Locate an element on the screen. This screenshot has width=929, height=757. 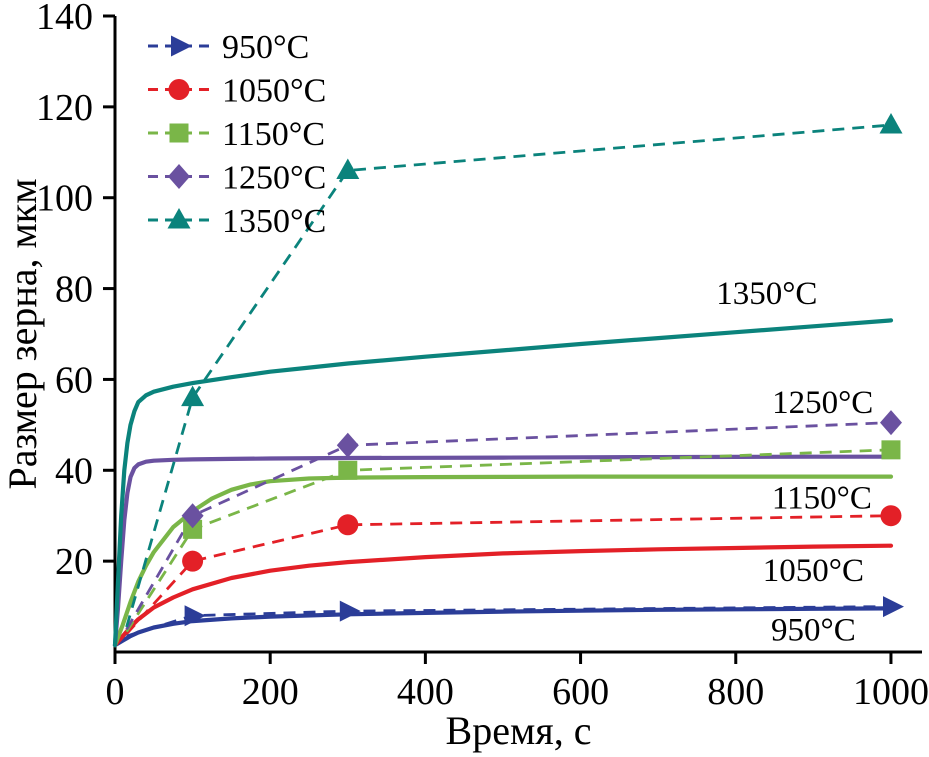
curve-label-1250c: 1250°C is located at coordinates (822, 403).